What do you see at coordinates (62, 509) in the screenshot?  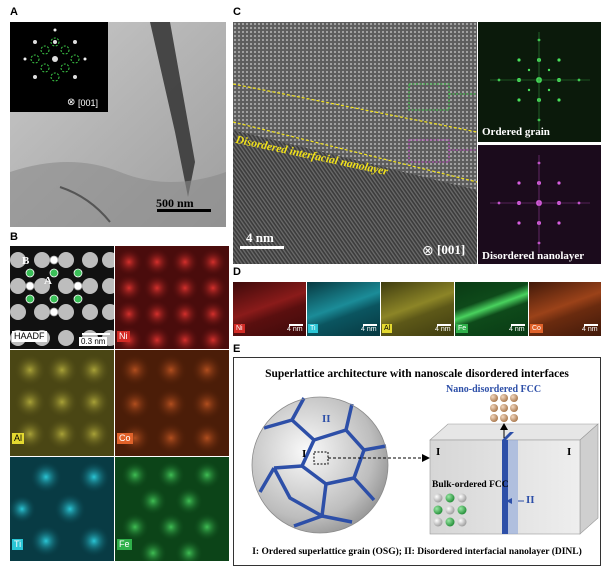 I see `panel-b-ti-map` at bounding box center [62, 509].